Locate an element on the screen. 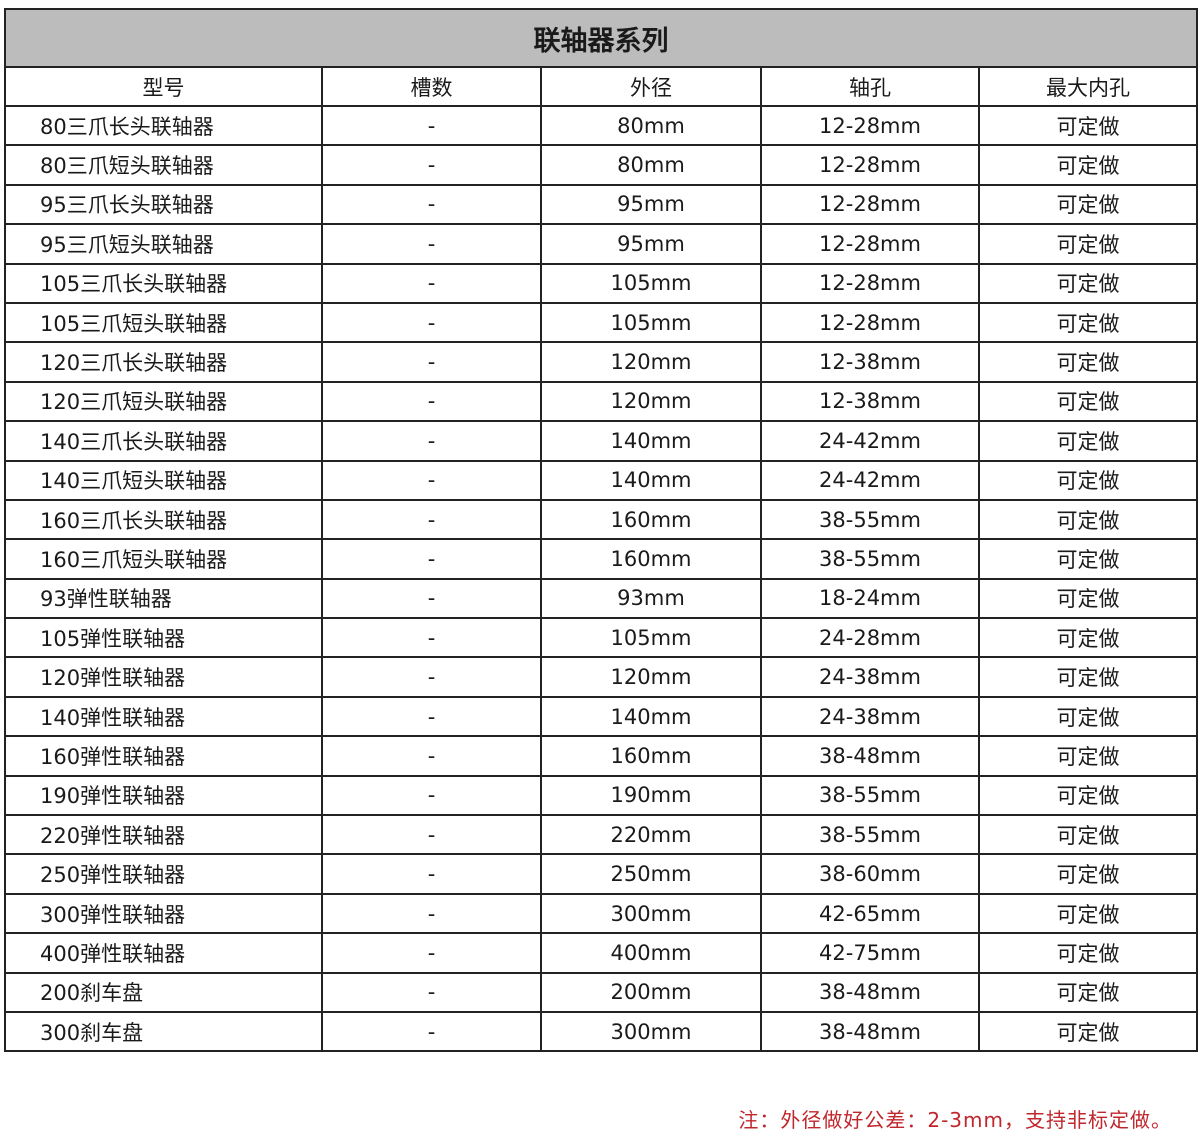 The height and width of the screenshot is (1133, 1200). table-row: 105弹性联轴器 -105mm 24-28mm 可定做 is located at coordinates (601, 638).